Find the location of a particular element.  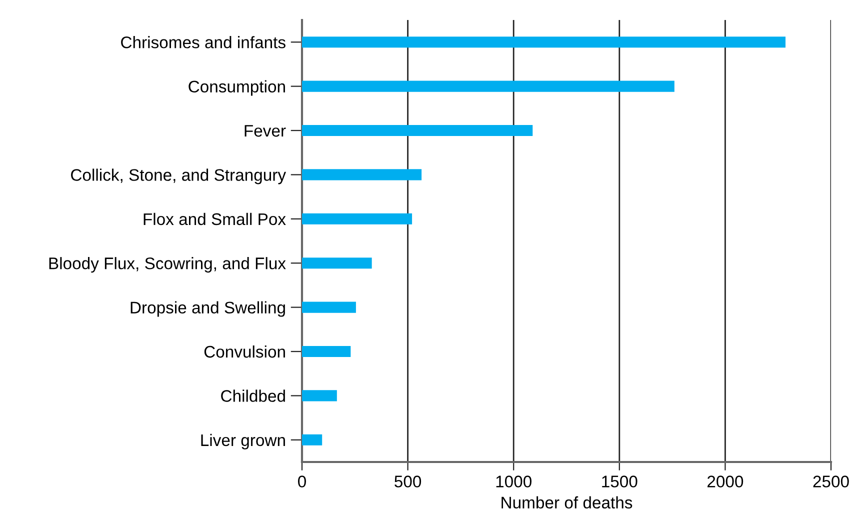

x-tick-label: 2000 is located at coordinates (726, 482).